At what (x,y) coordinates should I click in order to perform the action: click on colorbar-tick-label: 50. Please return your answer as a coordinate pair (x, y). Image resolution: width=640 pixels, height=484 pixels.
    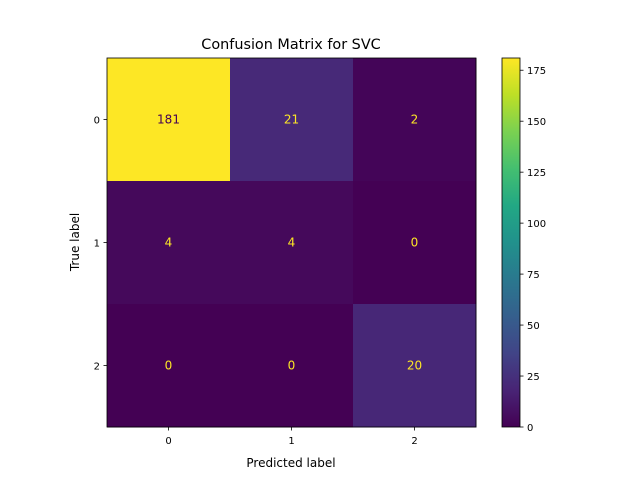
    Looking at the image, I should click on (533, 326).